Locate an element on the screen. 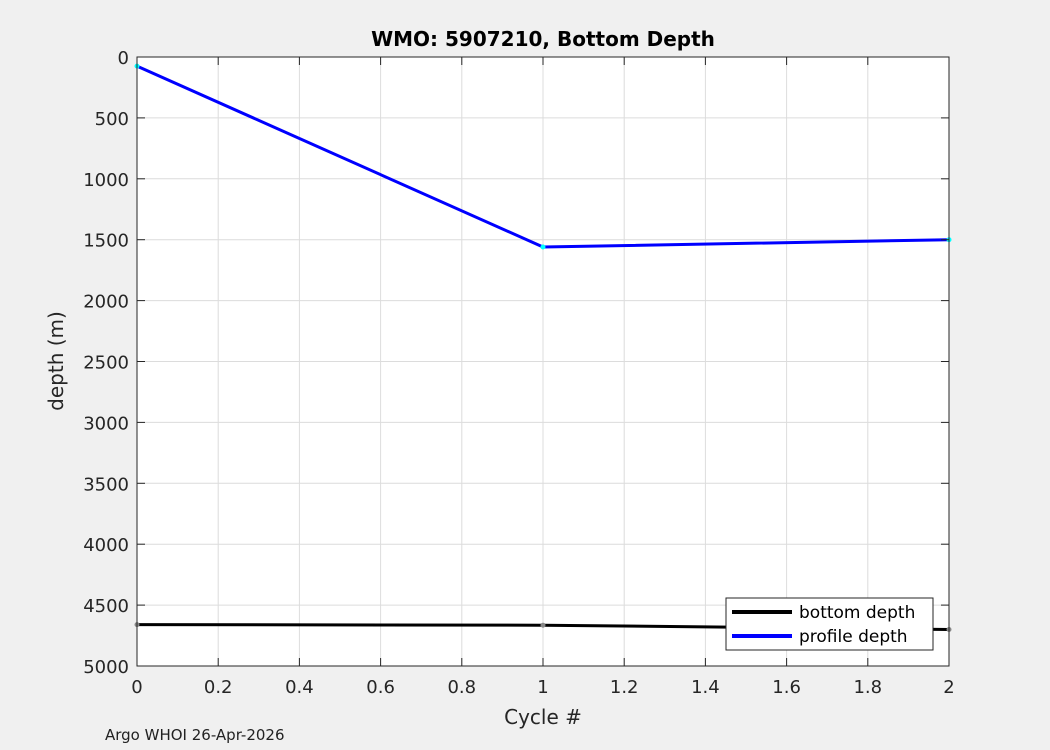 The image size is (1050, 750). x-tick-label: 1.6 is located at coordinates (786, 687).